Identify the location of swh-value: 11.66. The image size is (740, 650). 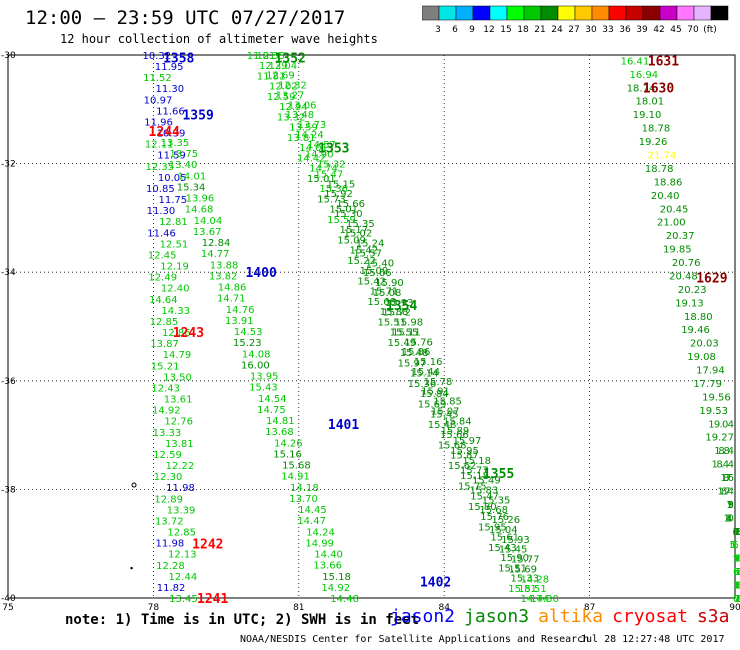
(170, 111).